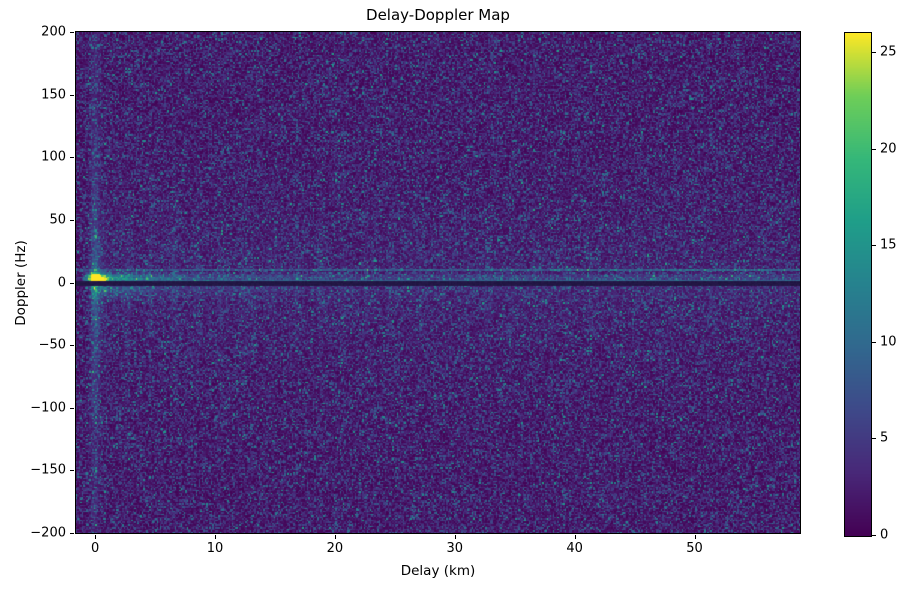 The image size is (907, 590). Describe the element at coordinates (438, 571) in the screenshot. I see `x-axis-label: Delay (km)` at that location.